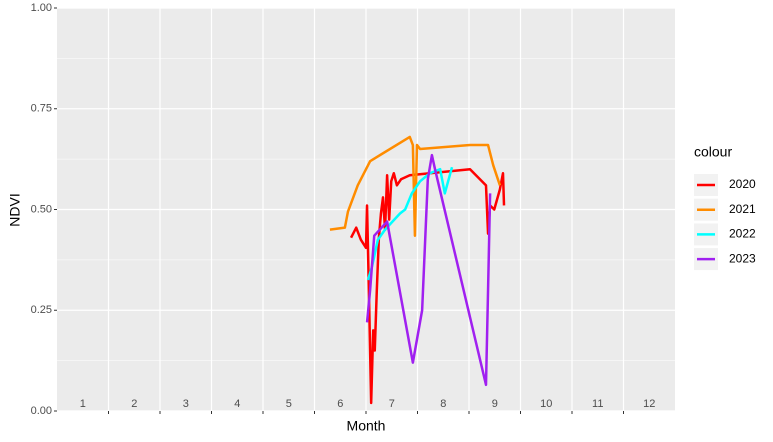 Image resolution: width=773 pixels, height=442 pixels. Describe the element at coordinates (134, 404) in the screenshot. I see `x-tick-label: 2` at that location.